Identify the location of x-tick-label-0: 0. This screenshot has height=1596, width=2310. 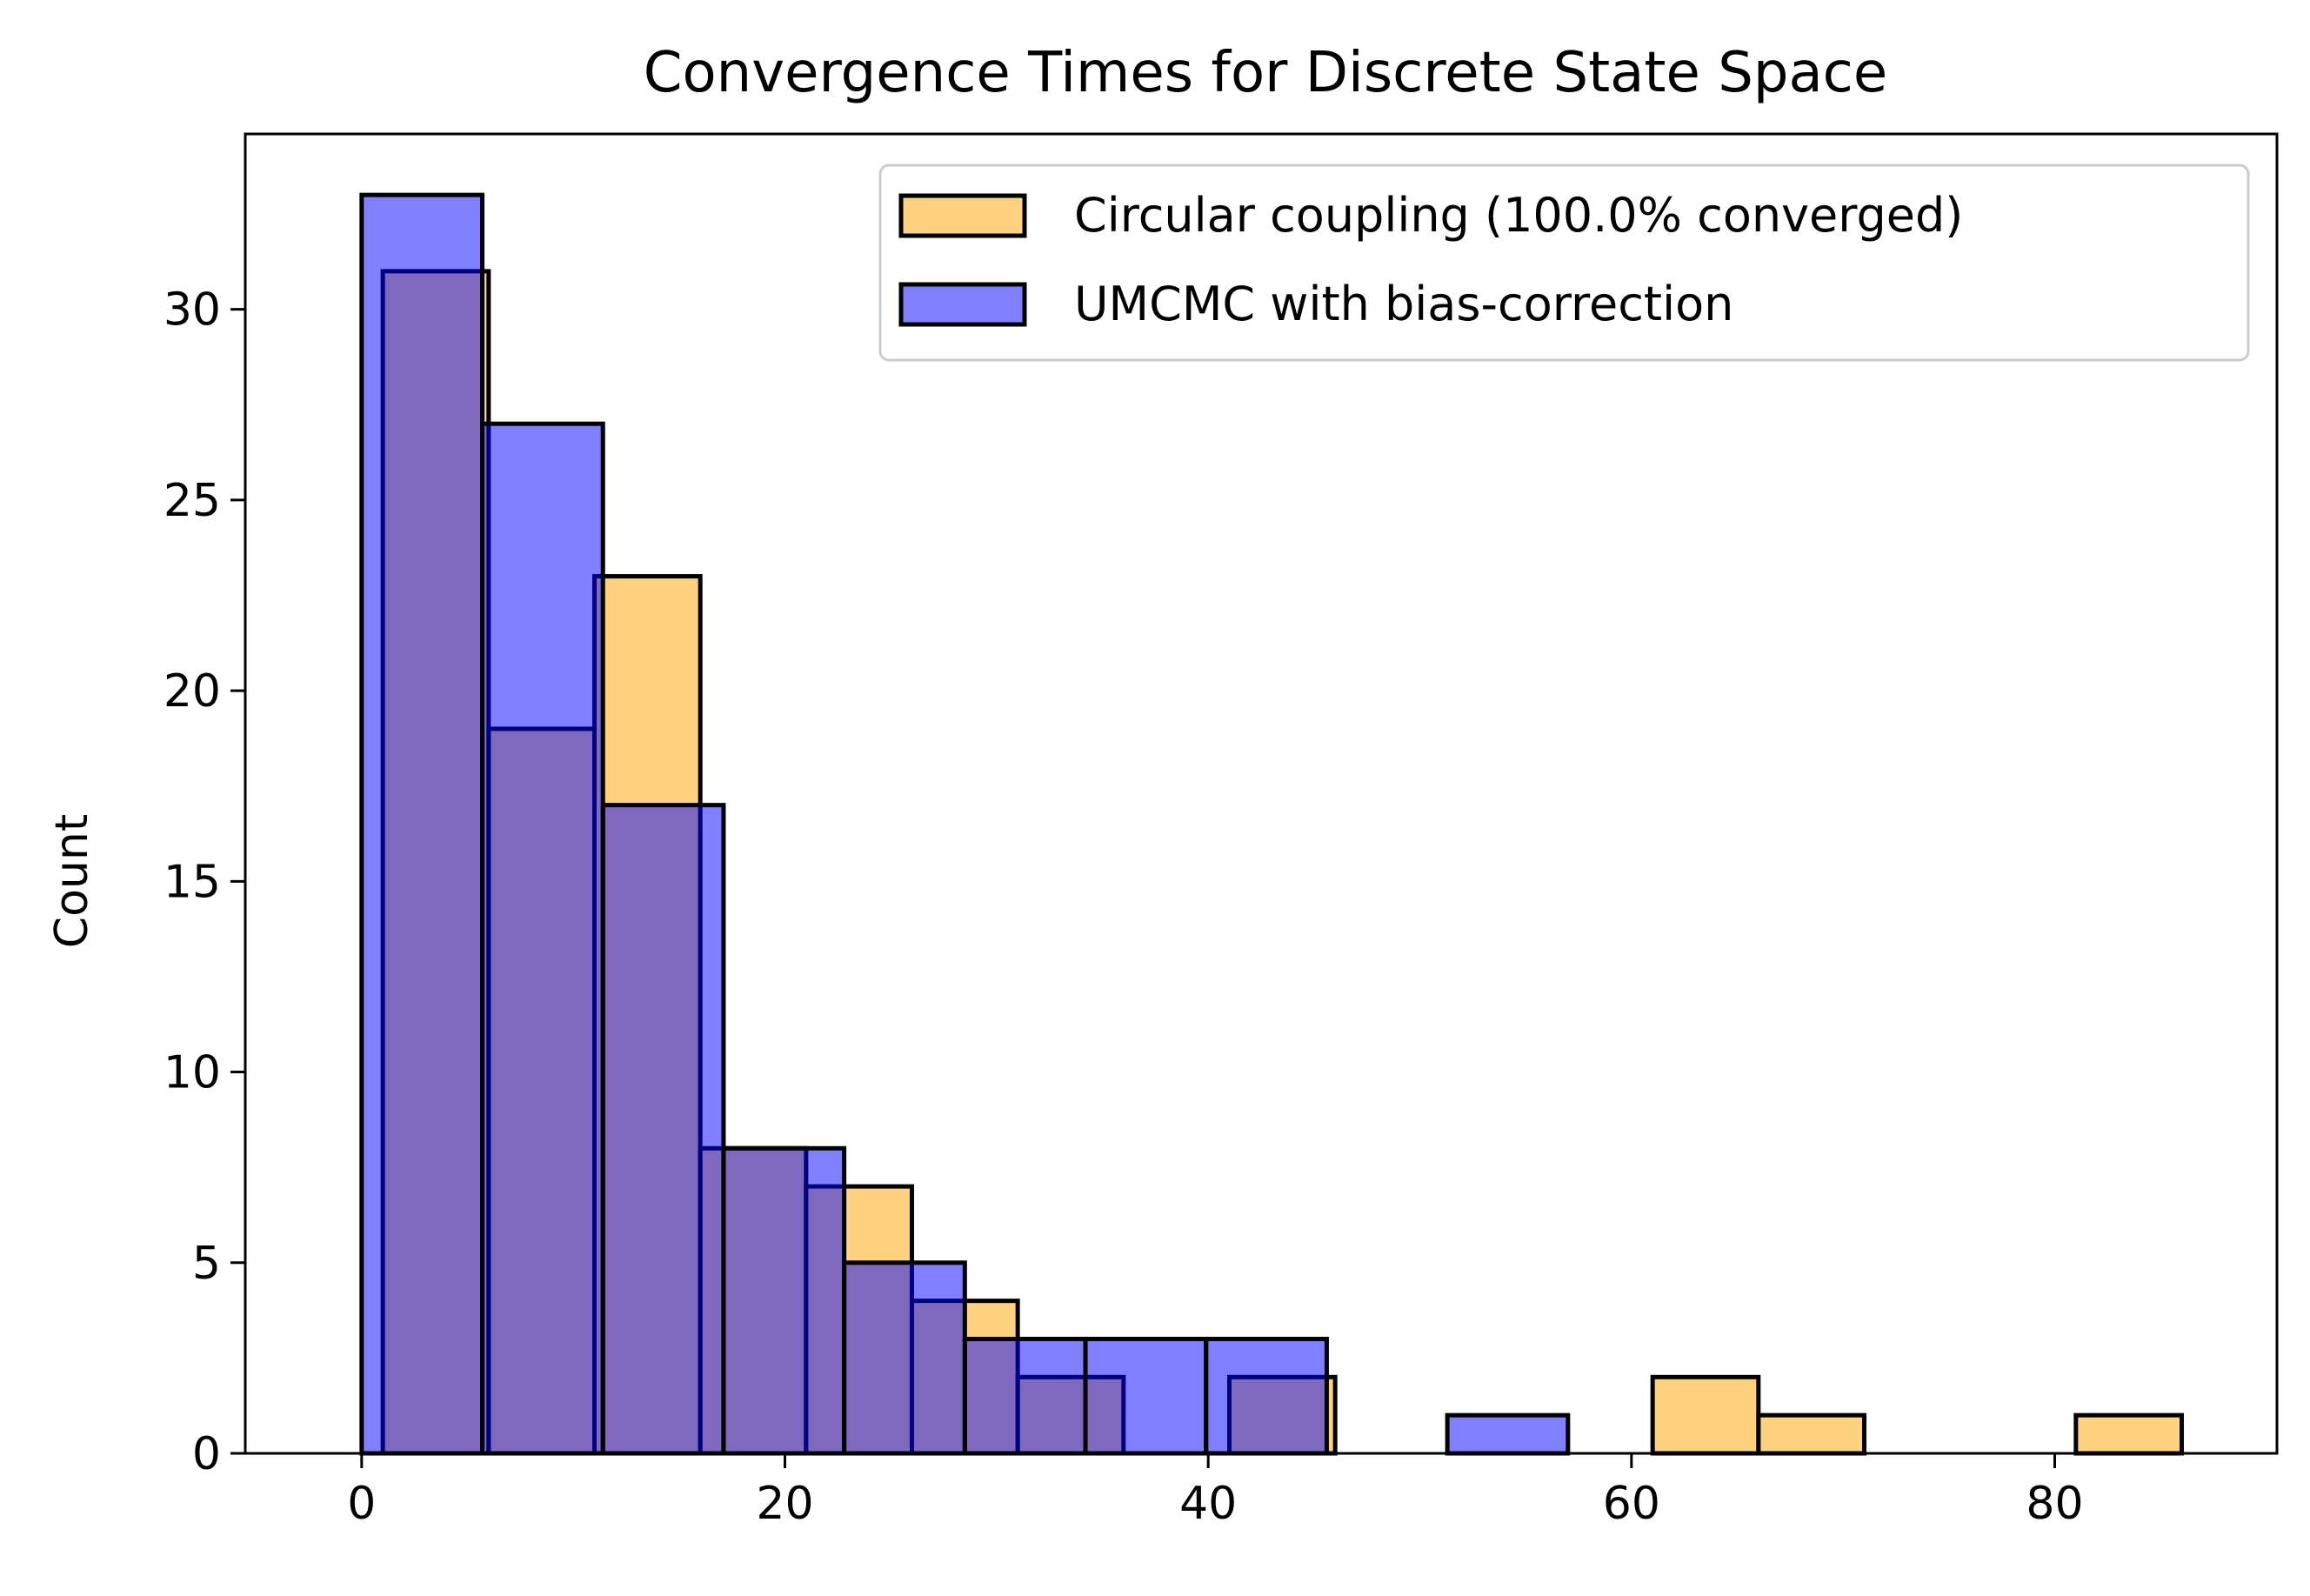
(361, 1504).